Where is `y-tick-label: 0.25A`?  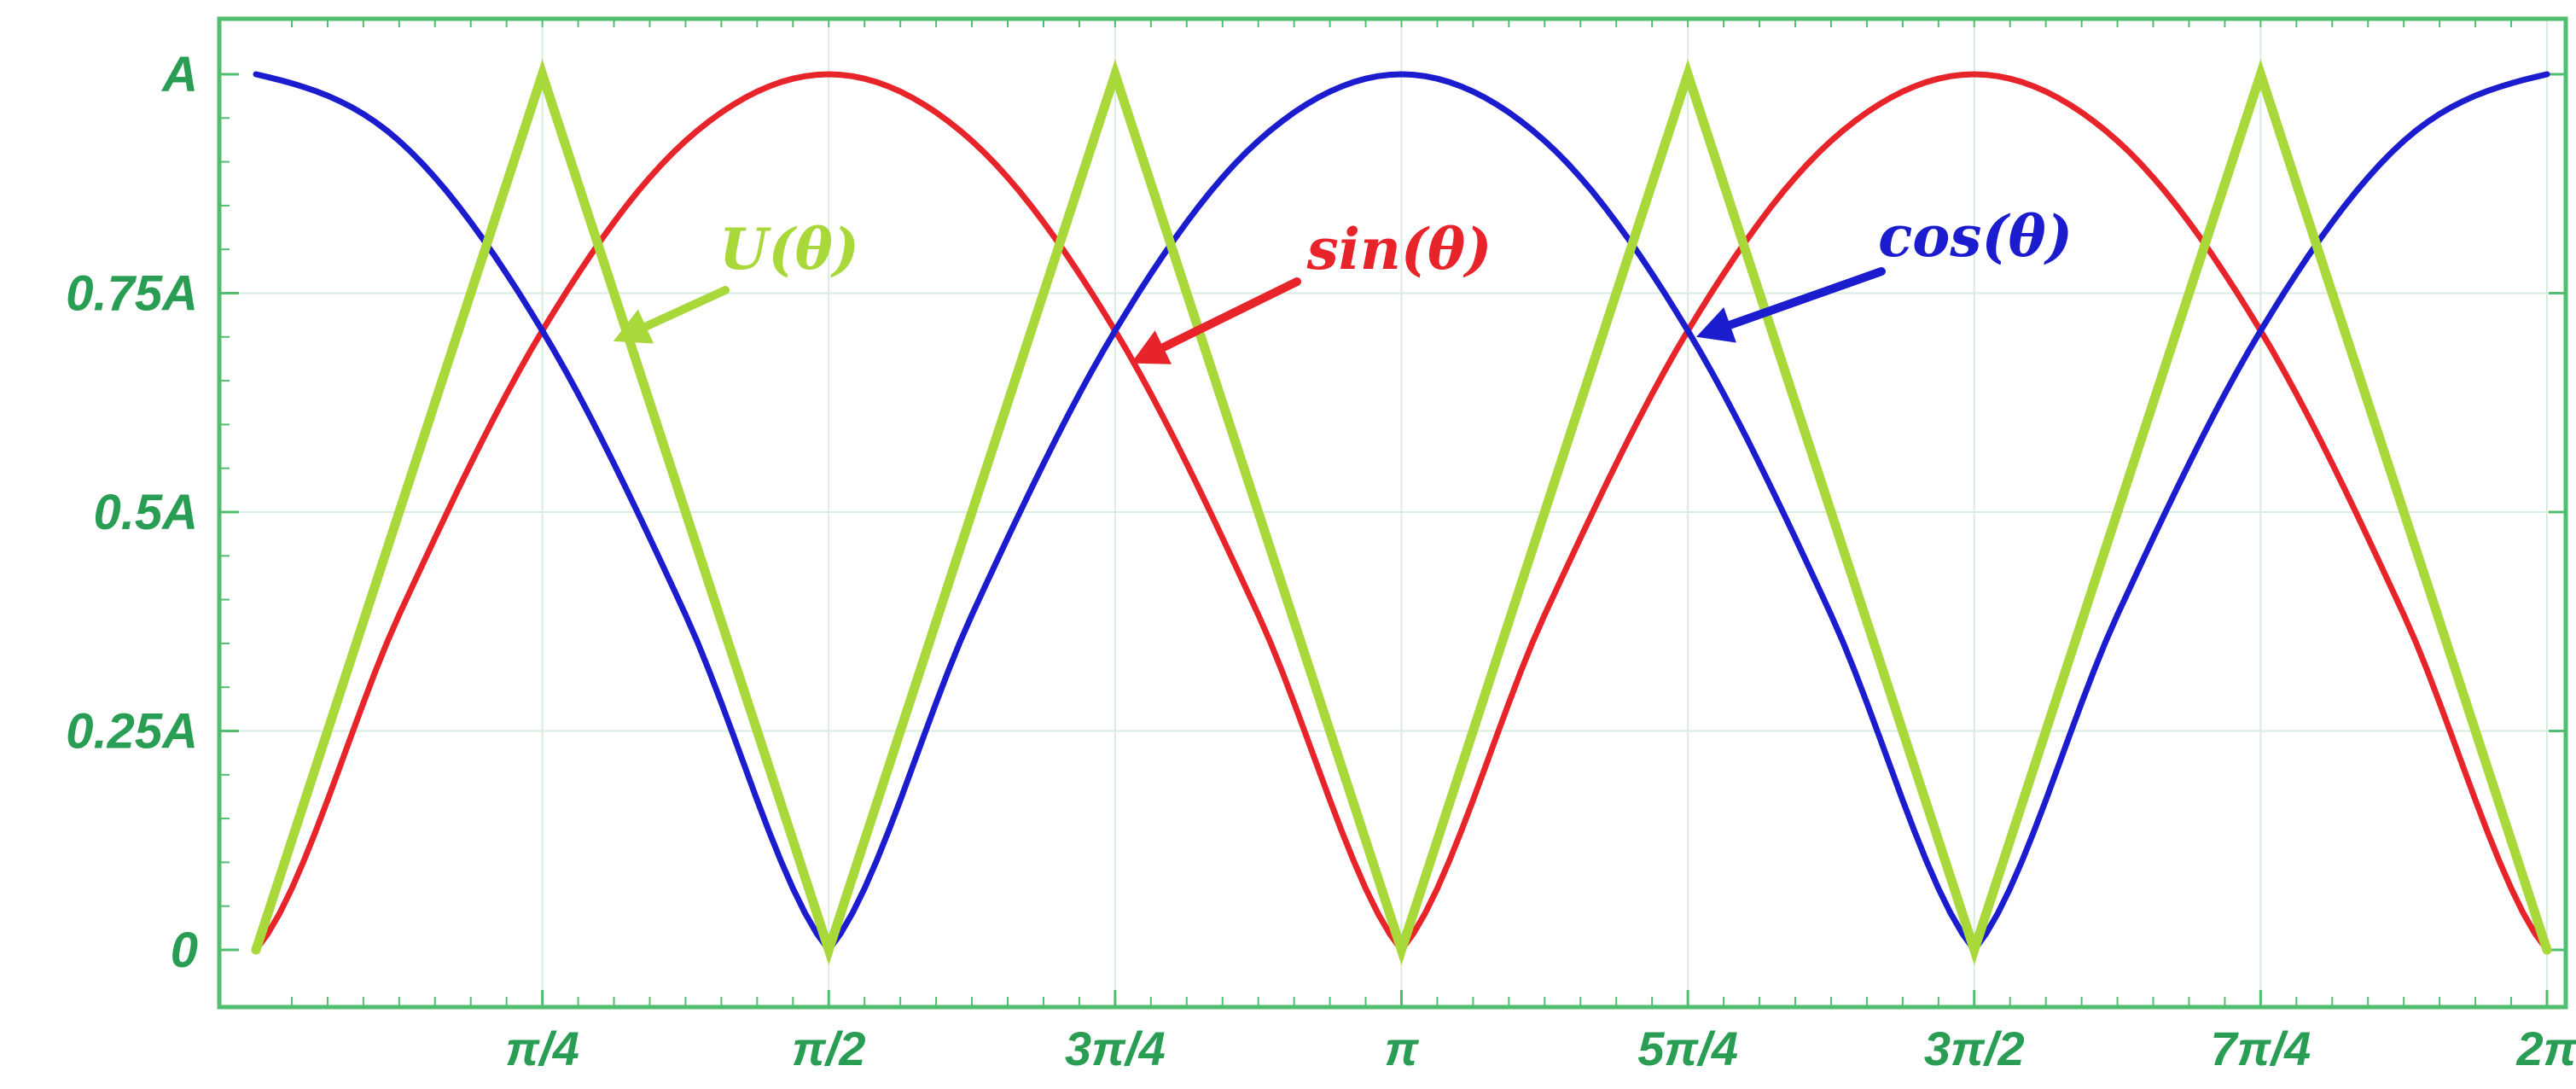
y-tick-label: 0.25A is located at coordinates (132, 732).